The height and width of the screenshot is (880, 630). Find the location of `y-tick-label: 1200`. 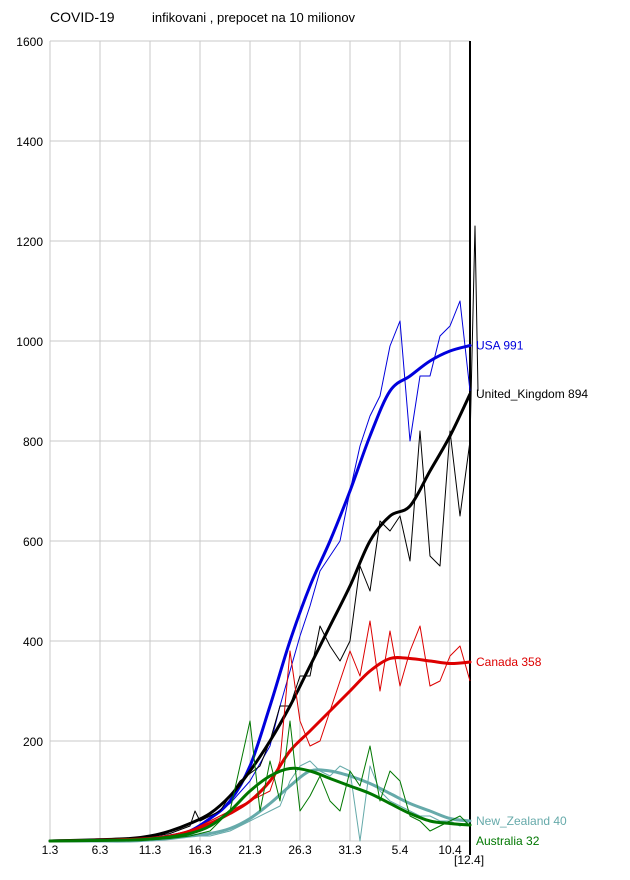

y-tick-label: 1200 is located at coordinates (29, 242).